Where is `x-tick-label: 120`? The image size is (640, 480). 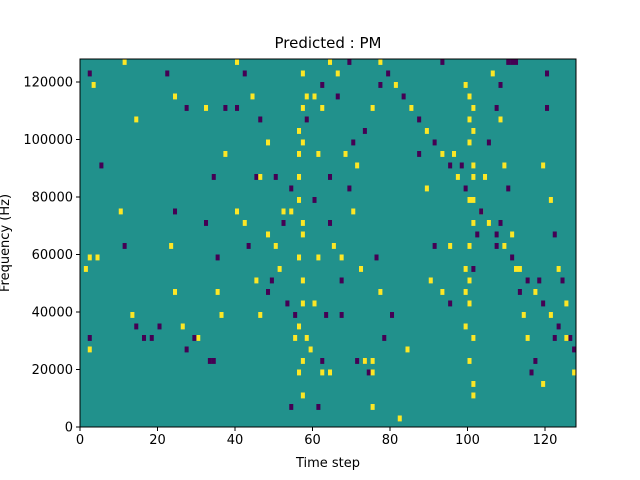
x-tick-label: 120 is located at coordinates (545, 440).